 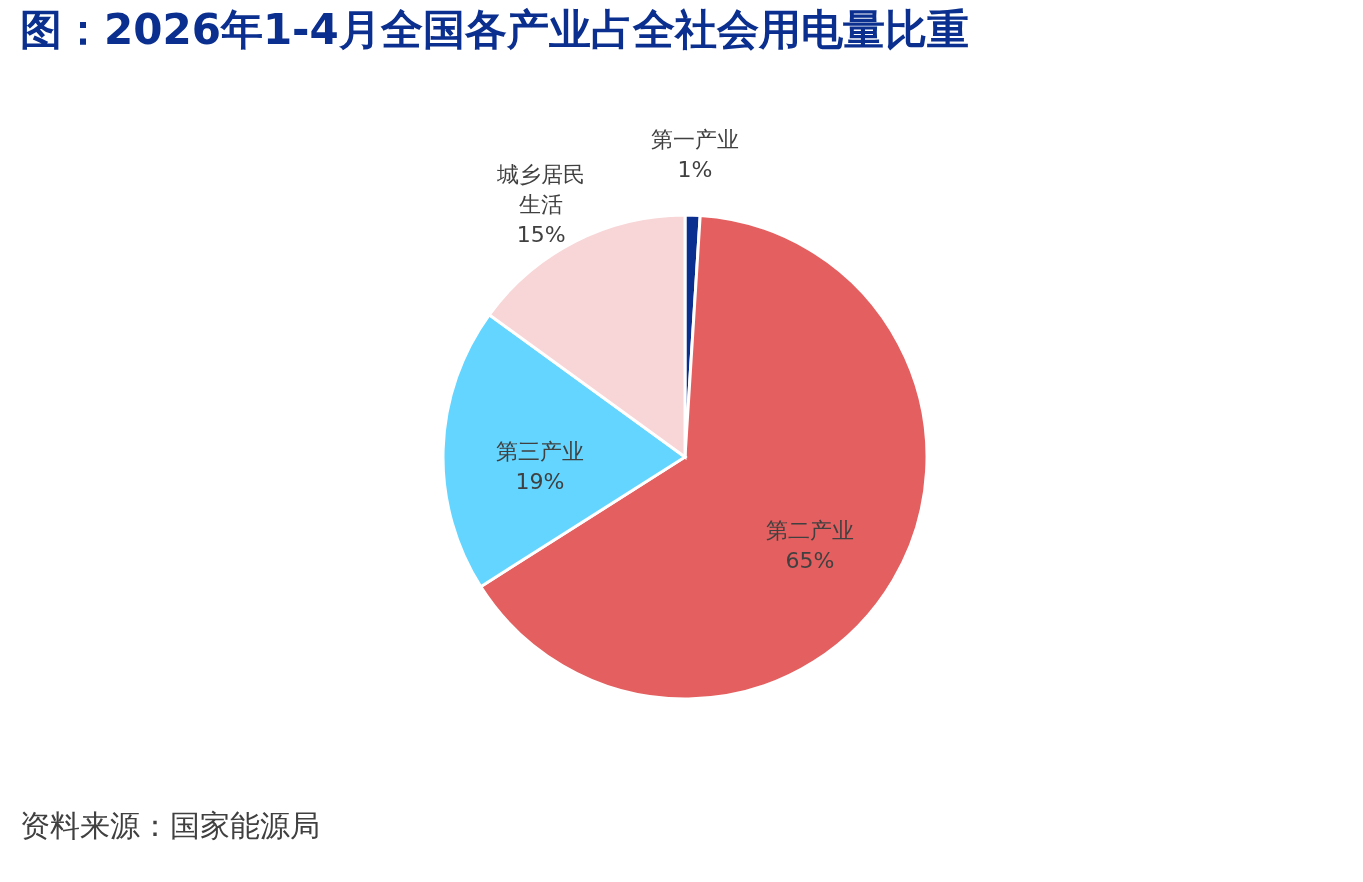 What do you see at coordinates (809, 530) in the screenshot?
I see `slice-label: 第二产业` at bounding box center [809, 530].